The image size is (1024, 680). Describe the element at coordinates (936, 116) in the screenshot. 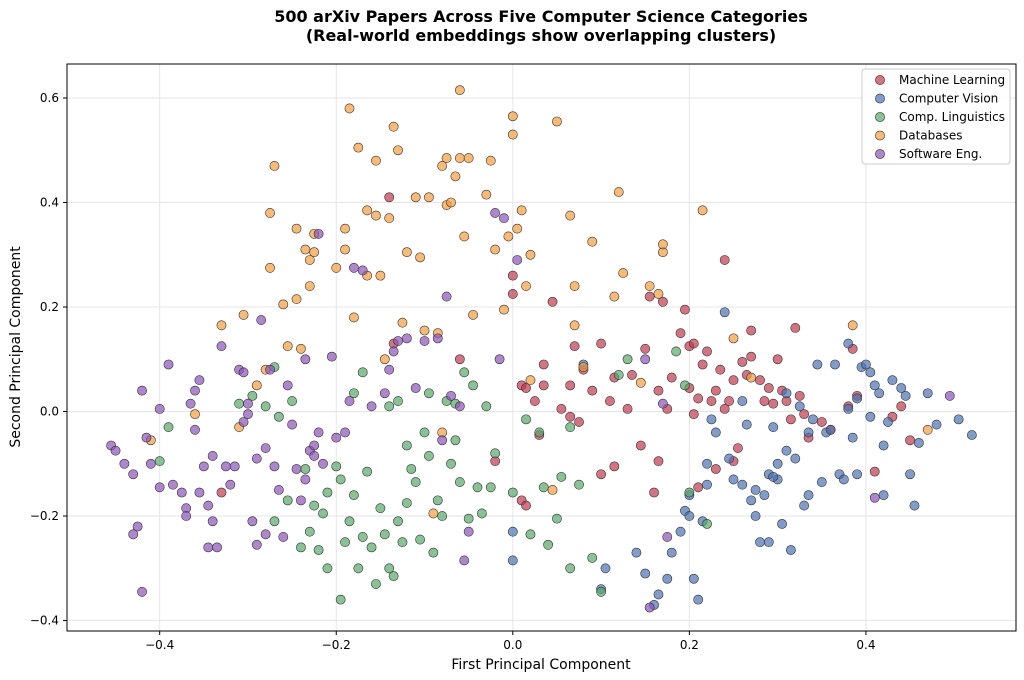

I see `legend-box` at that location.